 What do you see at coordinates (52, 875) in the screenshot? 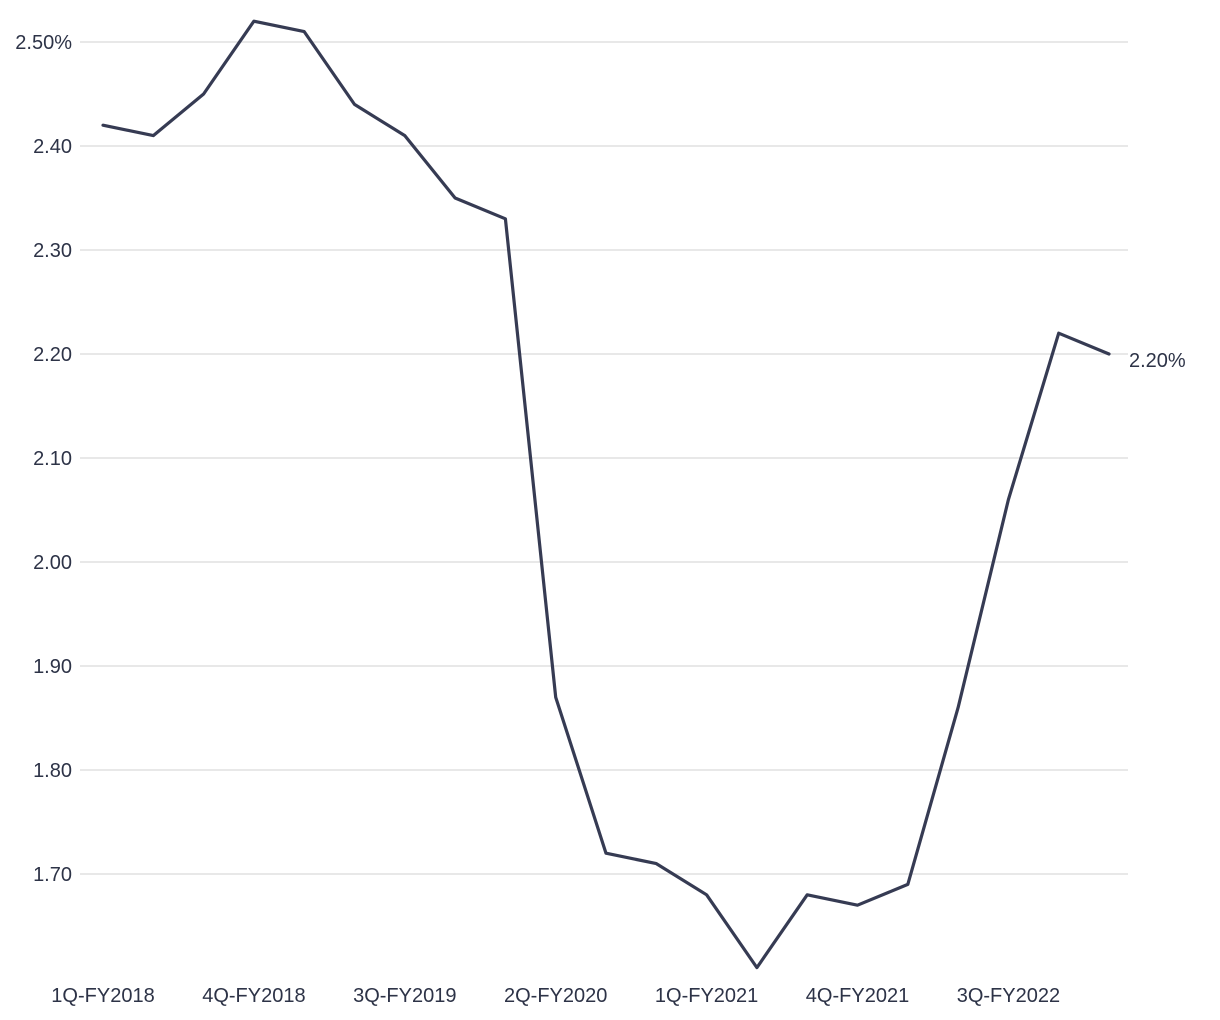
I see `y-tick-label: 1.70` at bounding box center [52, 875].